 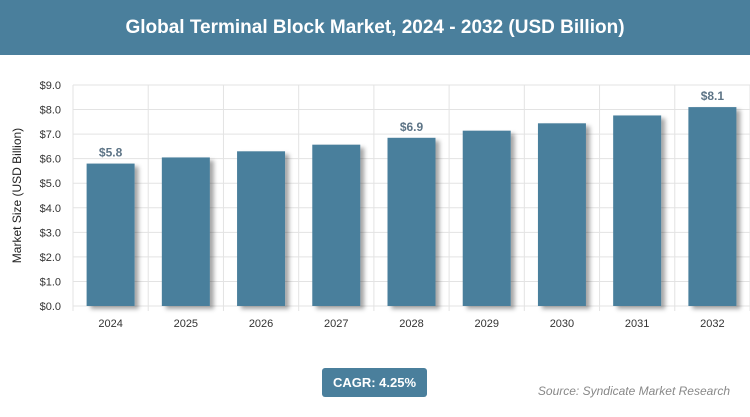 What do you see at coordinates (412, 127) in the screenshot?
I see `data-label-2028: $6.9` at bounding box center [412, 127].